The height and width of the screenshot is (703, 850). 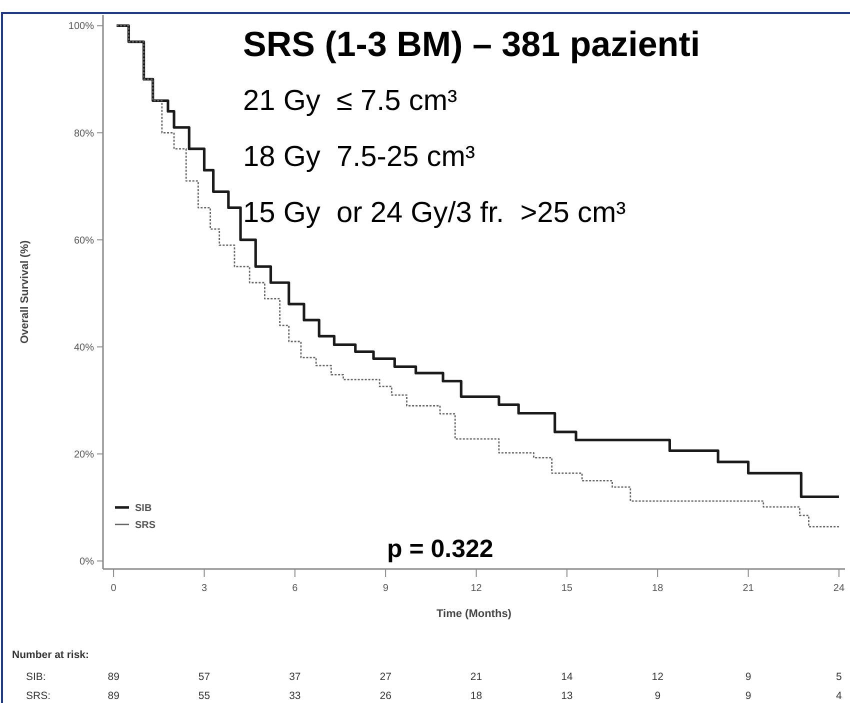 I want to click on text: 5, so click(x=839, y=677).